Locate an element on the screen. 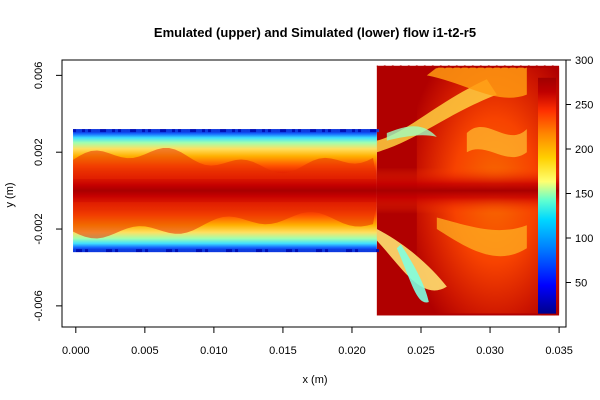 This screenshot has height=400, width=600. colorbar-tick-label: 150 is located at coordinates (584, 195).